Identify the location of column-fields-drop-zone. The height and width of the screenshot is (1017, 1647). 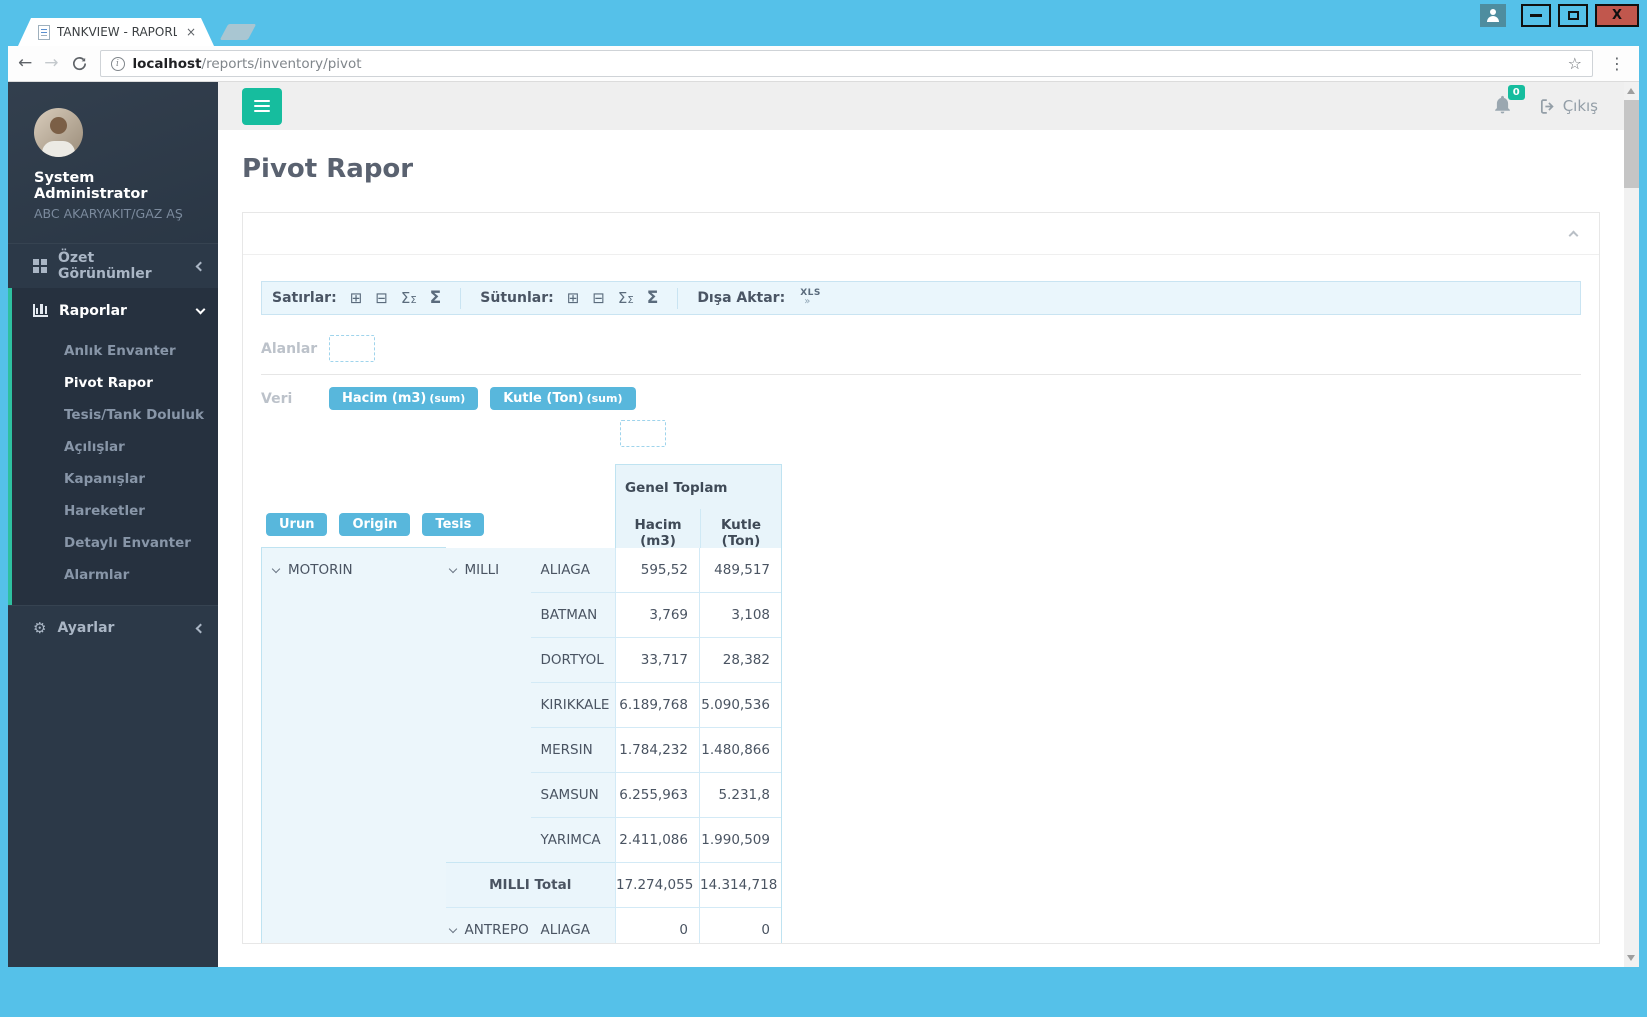
(643, 433).